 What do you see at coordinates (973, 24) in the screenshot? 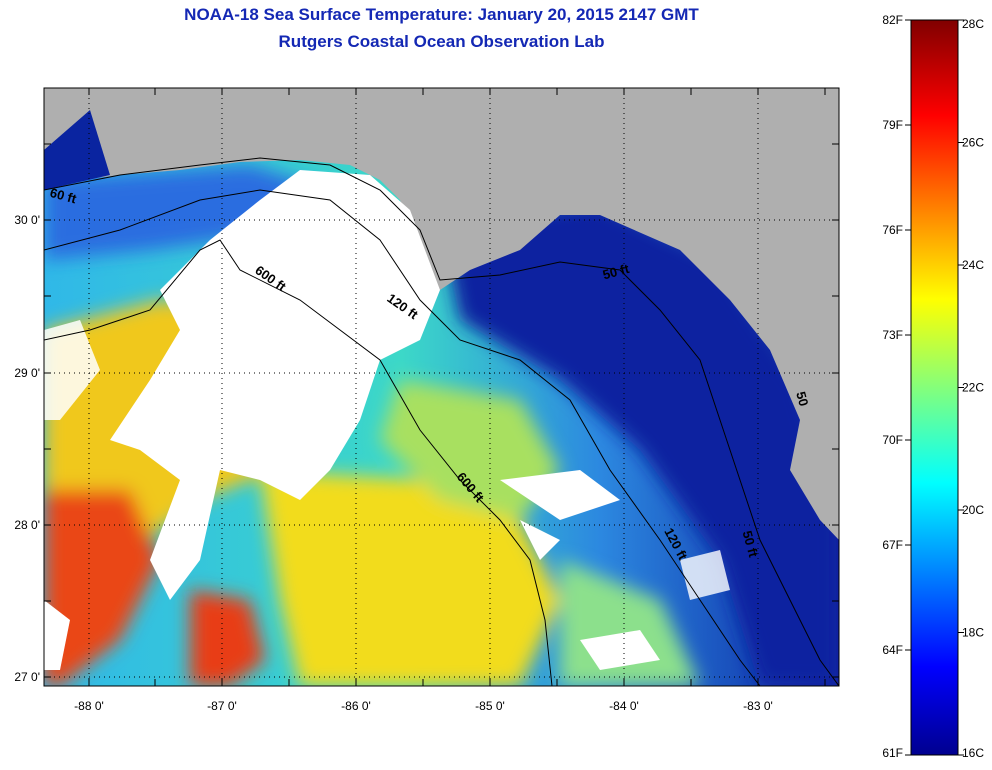
I see `celsius-label: 28C` at bounding box center [973, 24].